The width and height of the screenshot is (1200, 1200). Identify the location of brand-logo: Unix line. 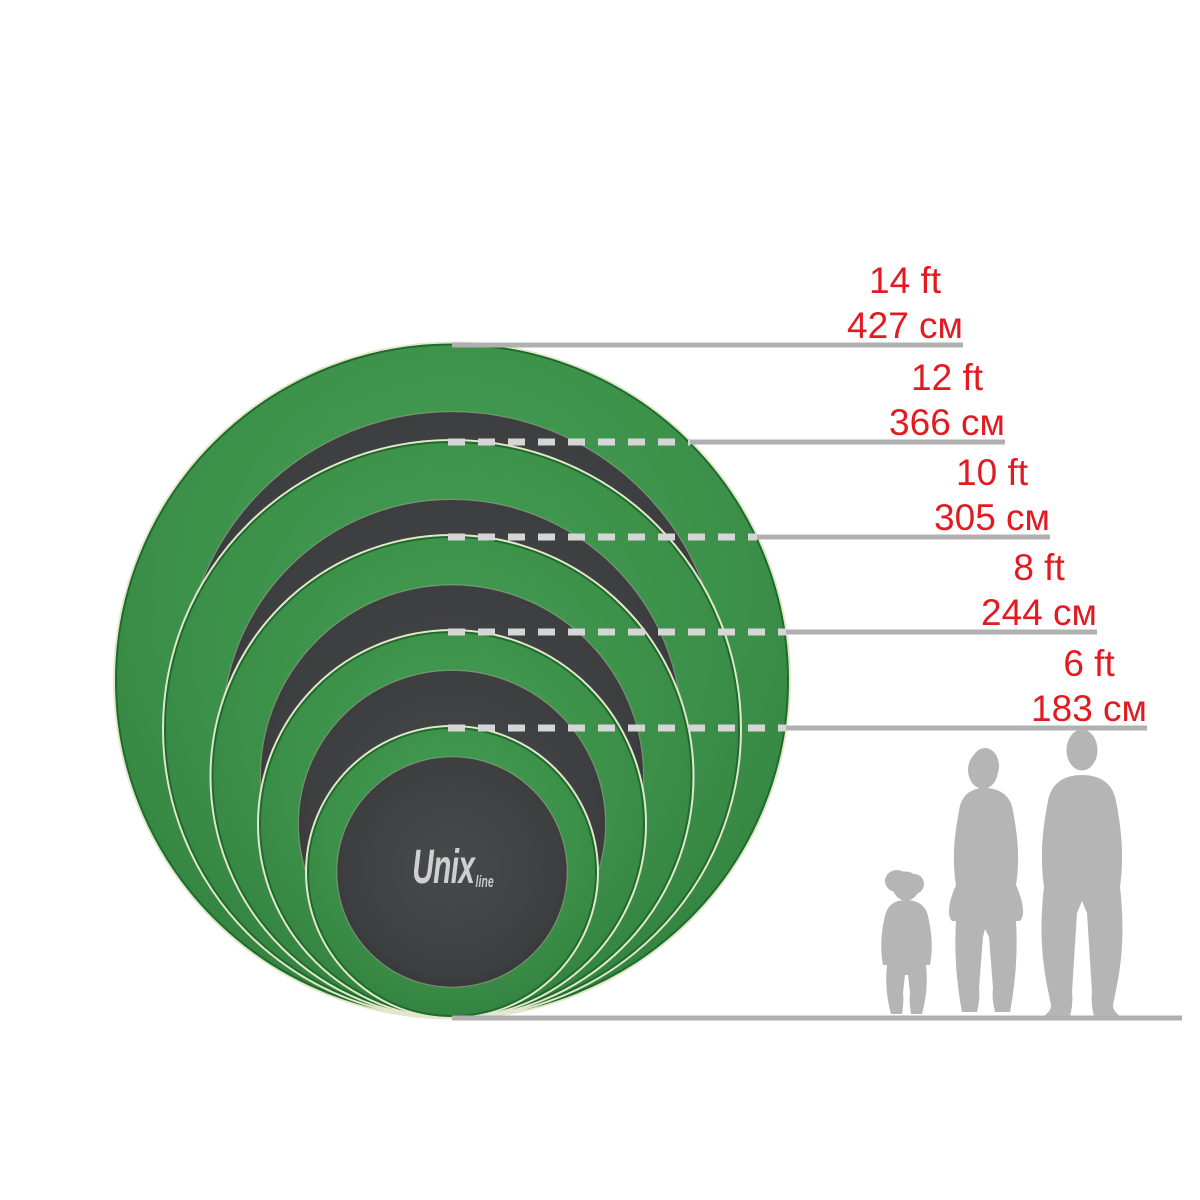
(453, 868).